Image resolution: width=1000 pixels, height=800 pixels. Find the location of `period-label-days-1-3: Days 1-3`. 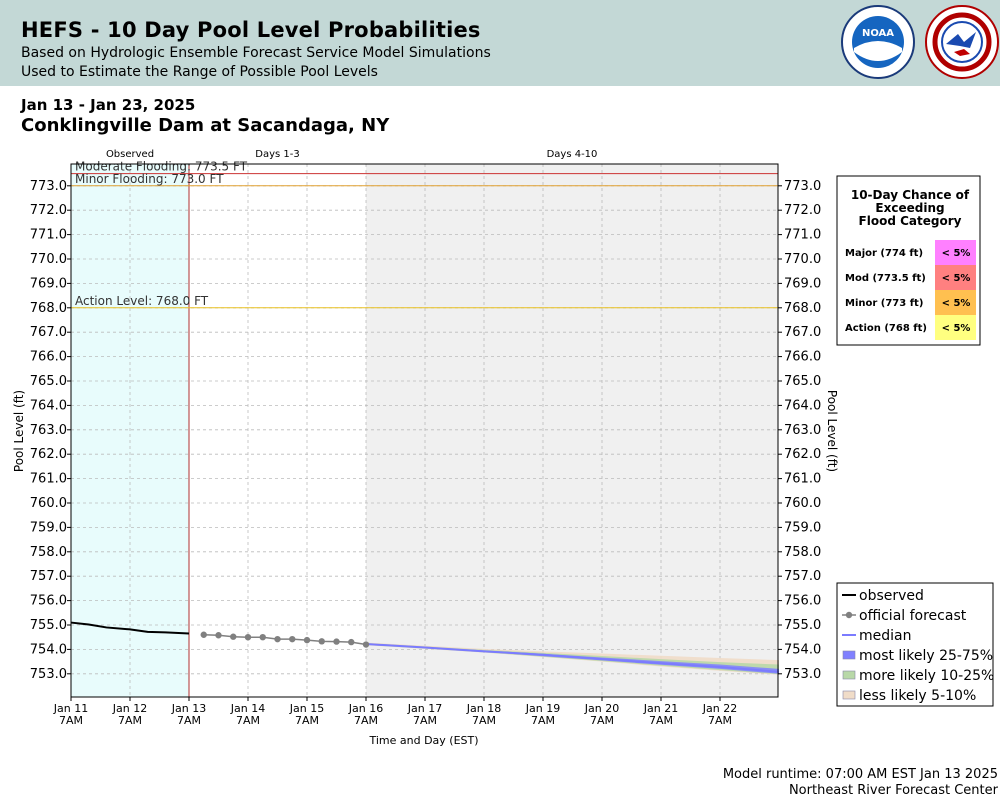

period-label-days-1-3: Days 1-3 is located at coordinates (277, 154).